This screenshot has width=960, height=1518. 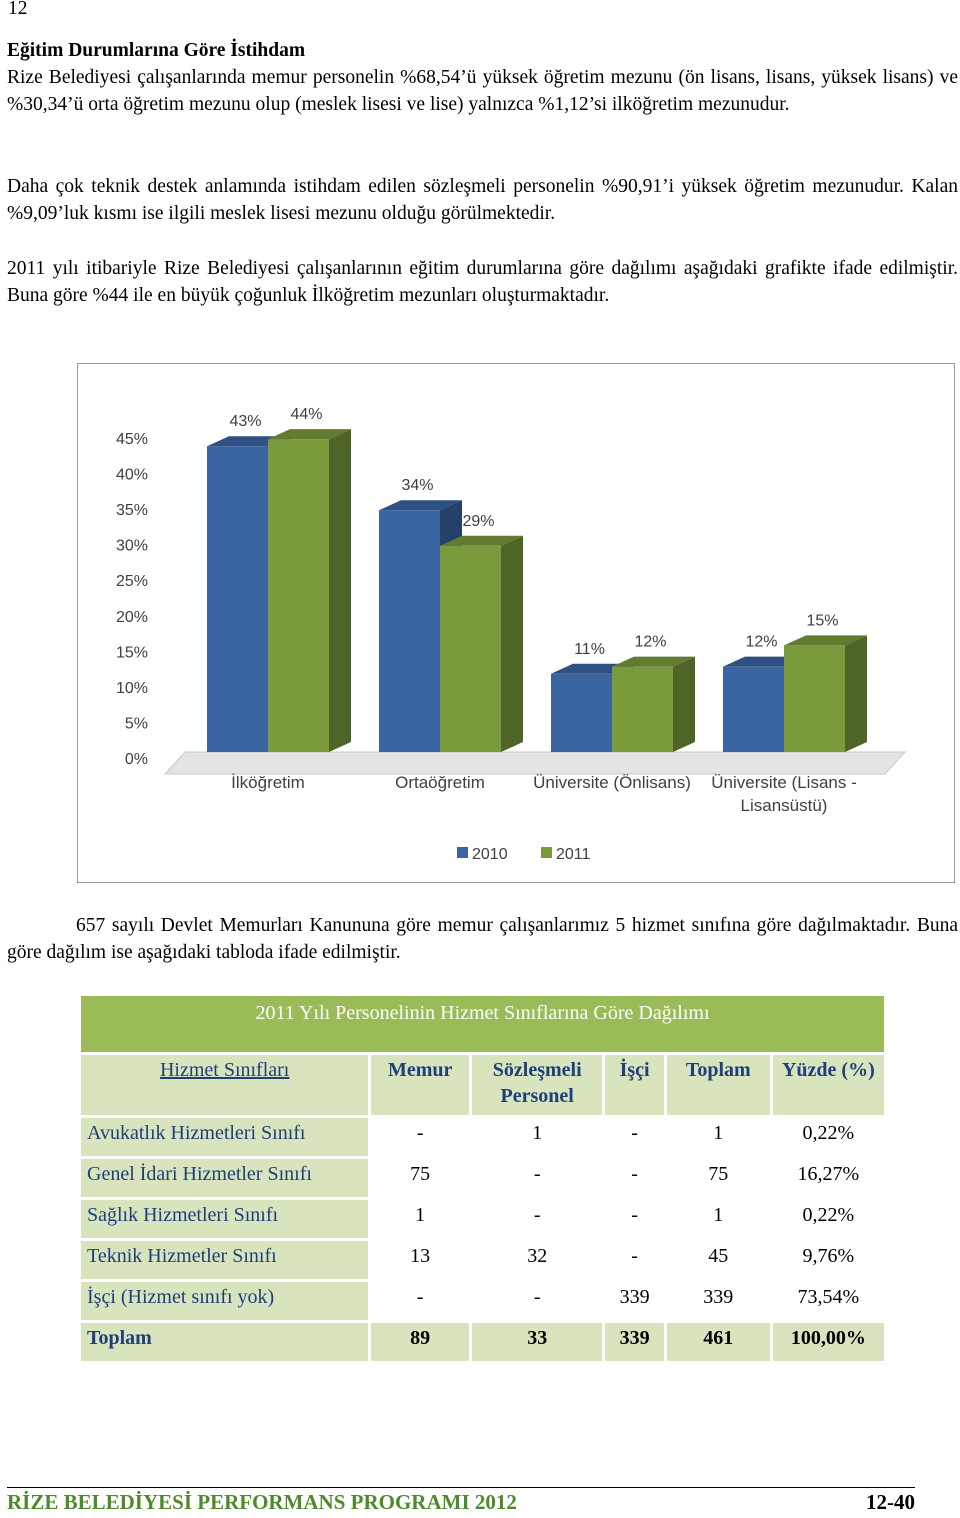 What do you see at coordinates (132, 581) in the screenshot?
I see `y-tick-label: 25%` at bounding box center [132, 581].